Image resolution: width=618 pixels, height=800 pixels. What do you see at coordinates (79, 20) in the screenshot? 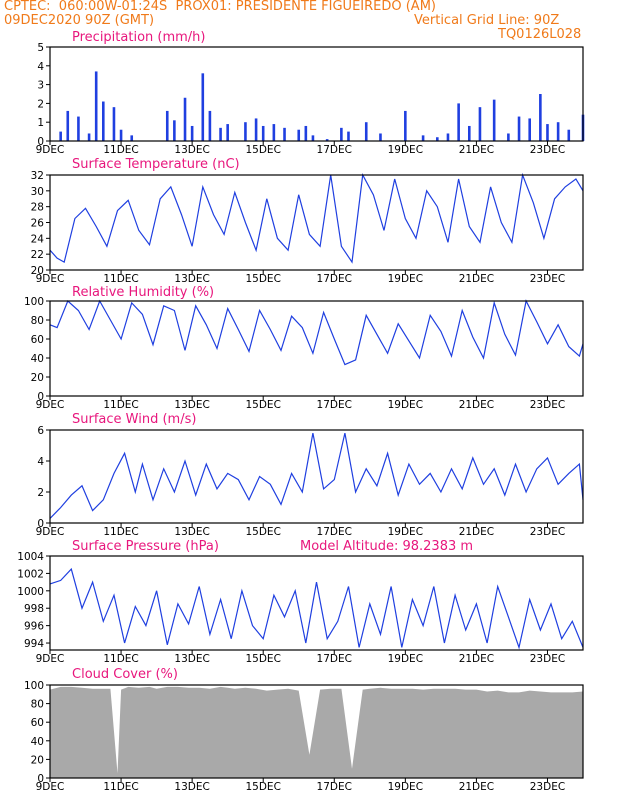
I see `header-date: 09DEC2020 90Z (GMT)` at bounding box center [79, 20].